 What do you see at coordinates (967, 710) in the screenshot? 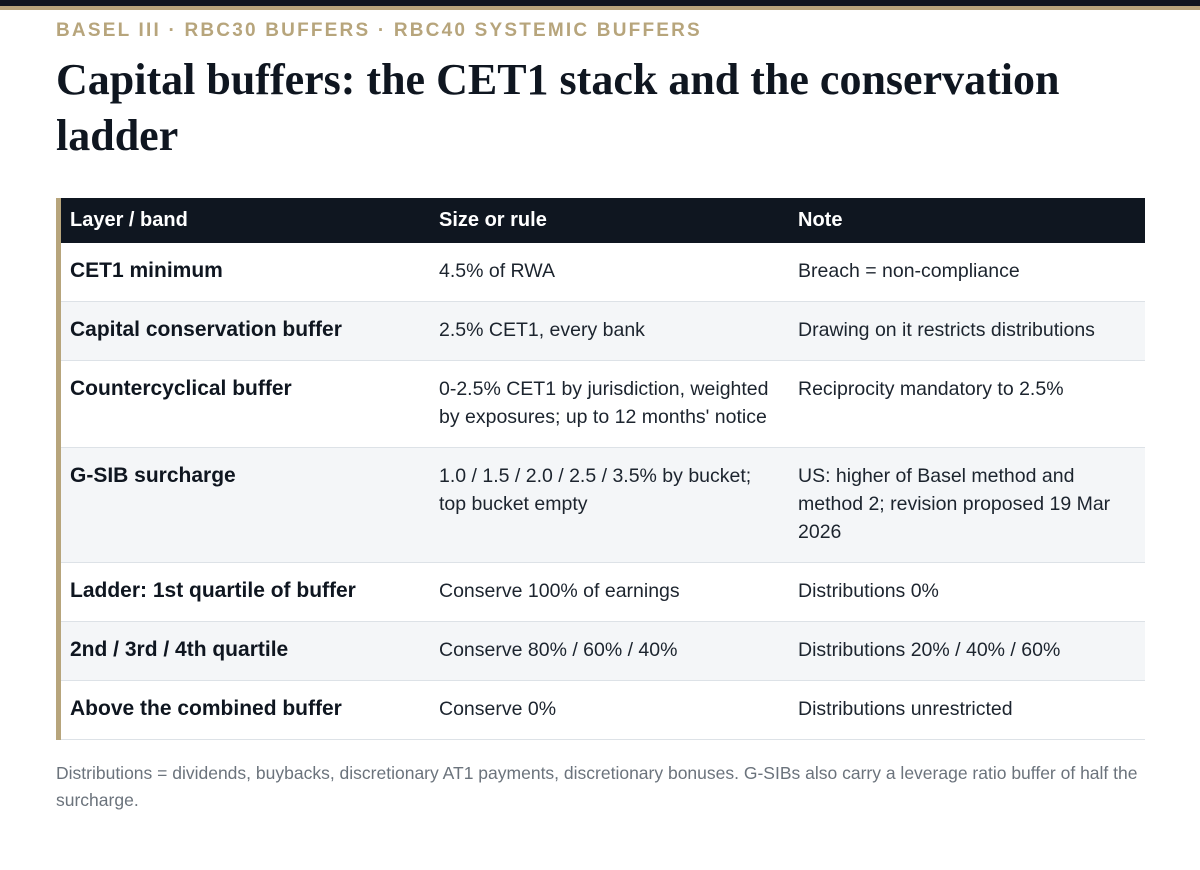
I see `row-note: Distributions unrestricted` at bounding box center [967, 710].